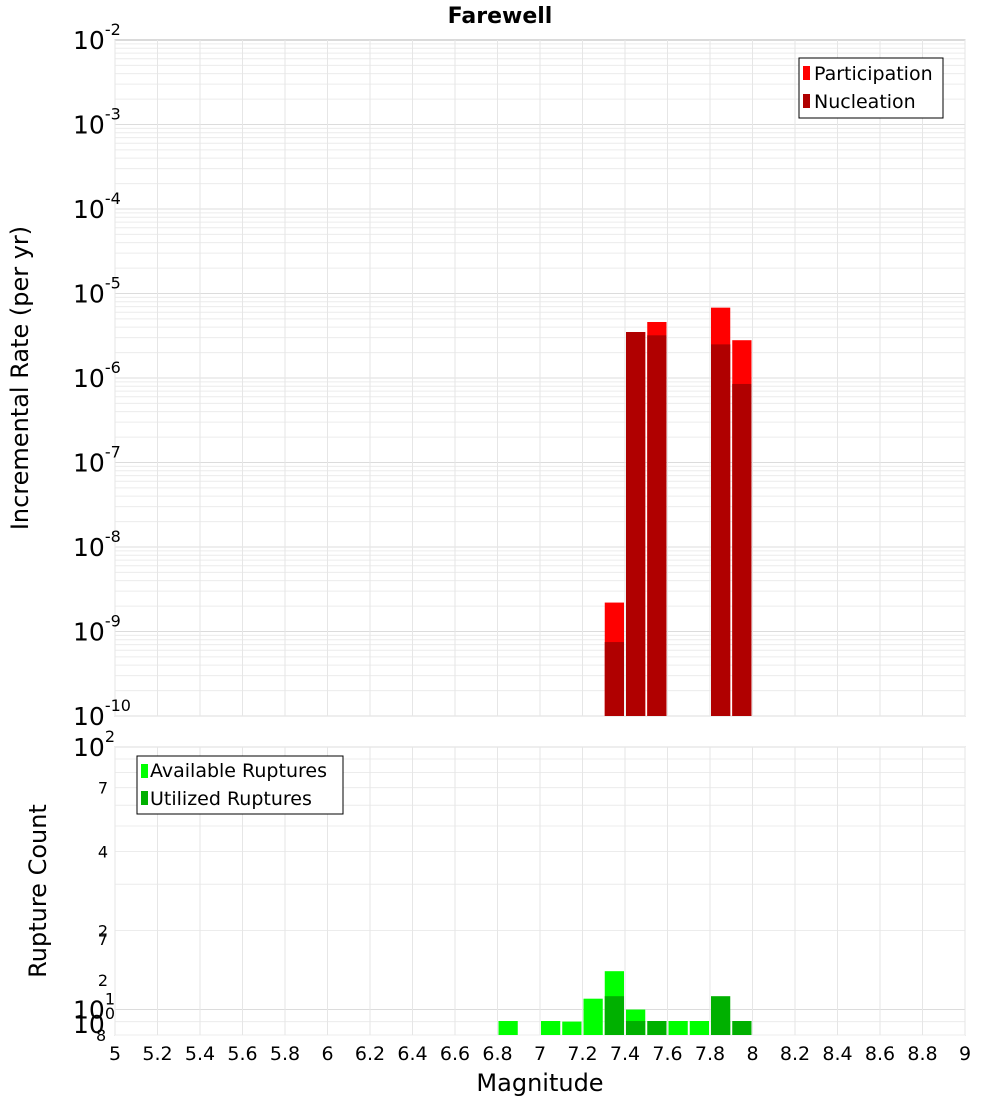 This screenshot has height=1100, width=1000. Describe the element at coordinates (200, 1054) in the screenshot. I see `x-tick-label: 5.4` at that location.